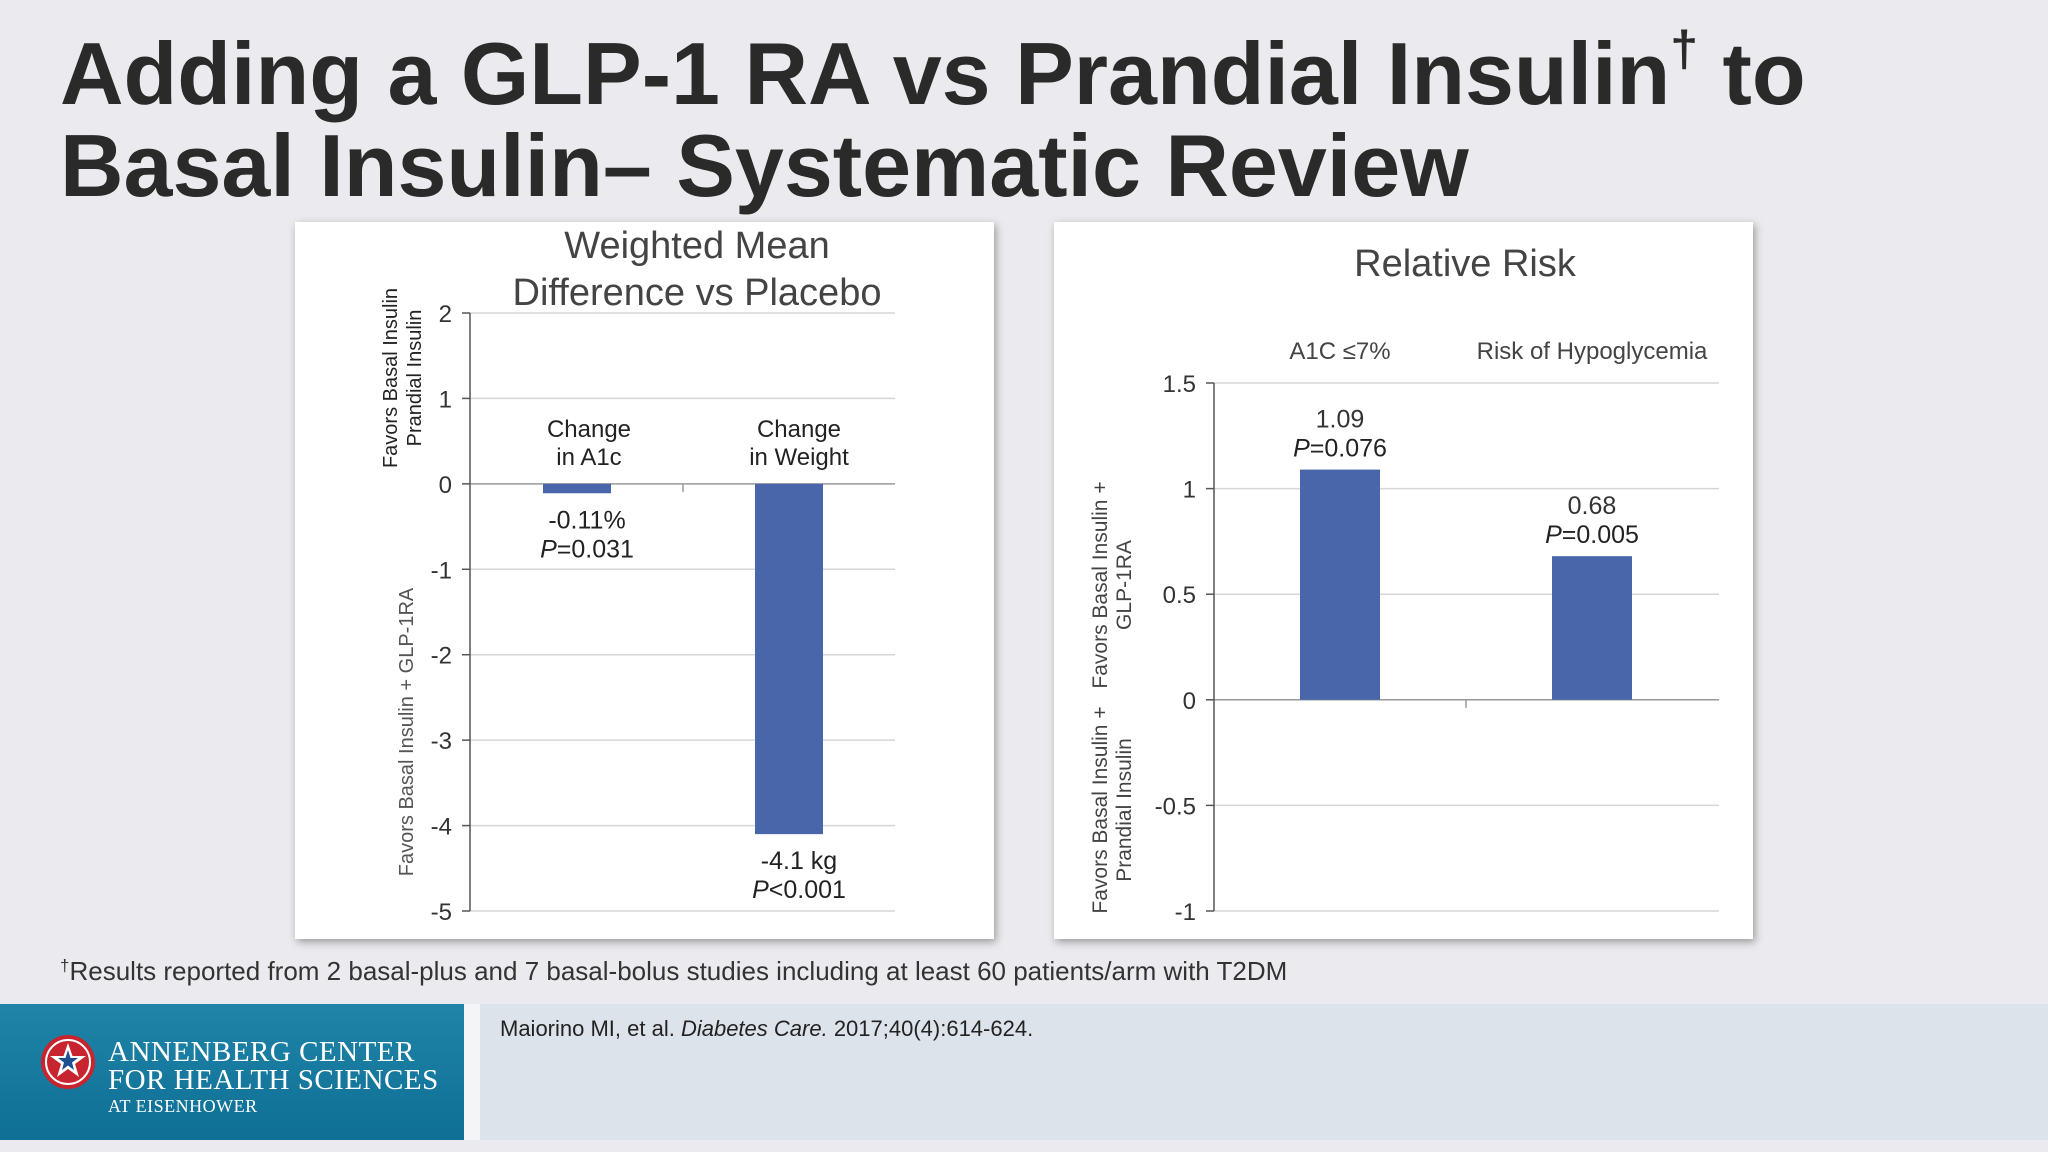  What do you see at coordinates (441, 741) in the screenshot?
I see `y-tick-label: -3` at bounding box center [441, 741].